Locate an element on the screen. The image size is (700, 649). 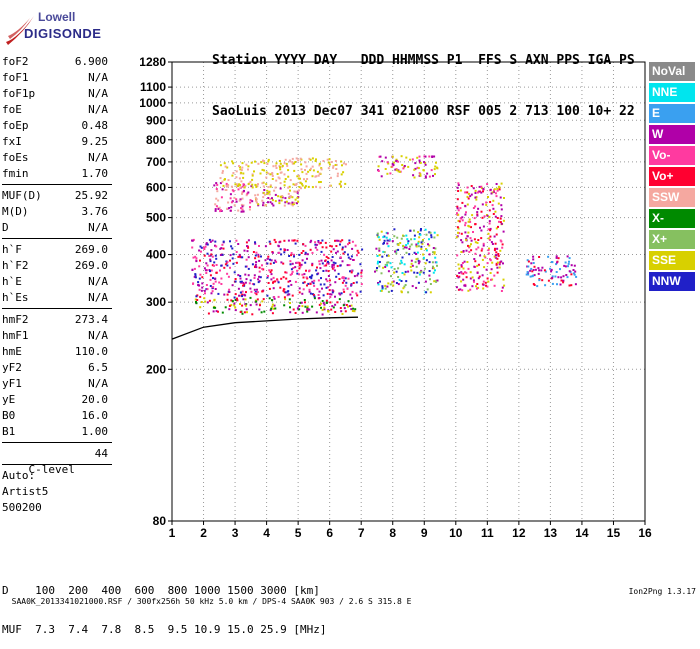
param-value: 269.0 is located at coordinates (91, 265).